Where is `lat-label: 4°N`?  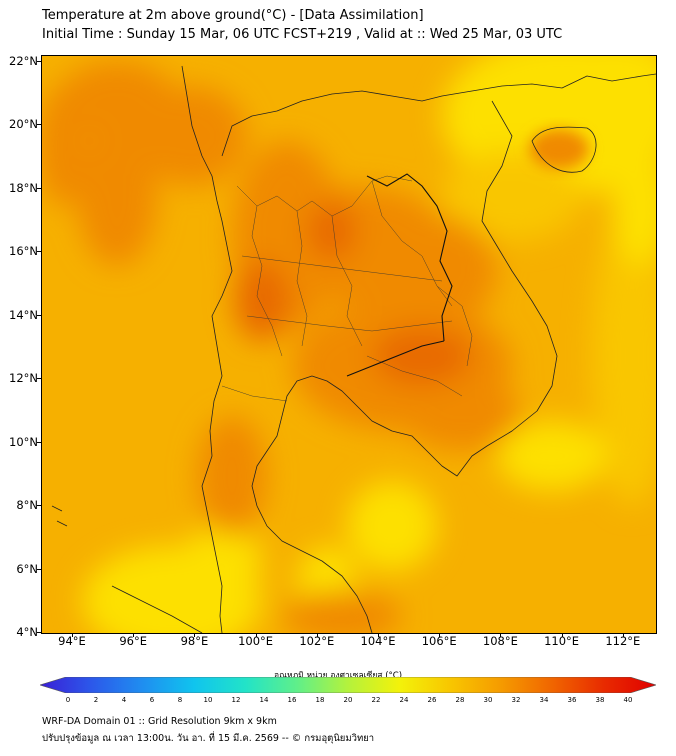
lat-label: 4°N is located at coordinates (27, 632).